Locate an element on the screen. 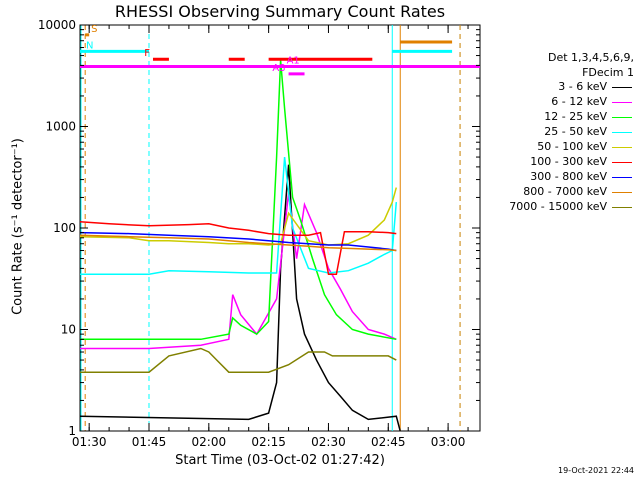 This screenshot has width=640, height=480. legend-entry: 50 - 100 keV is located at coordinates (572, 146).